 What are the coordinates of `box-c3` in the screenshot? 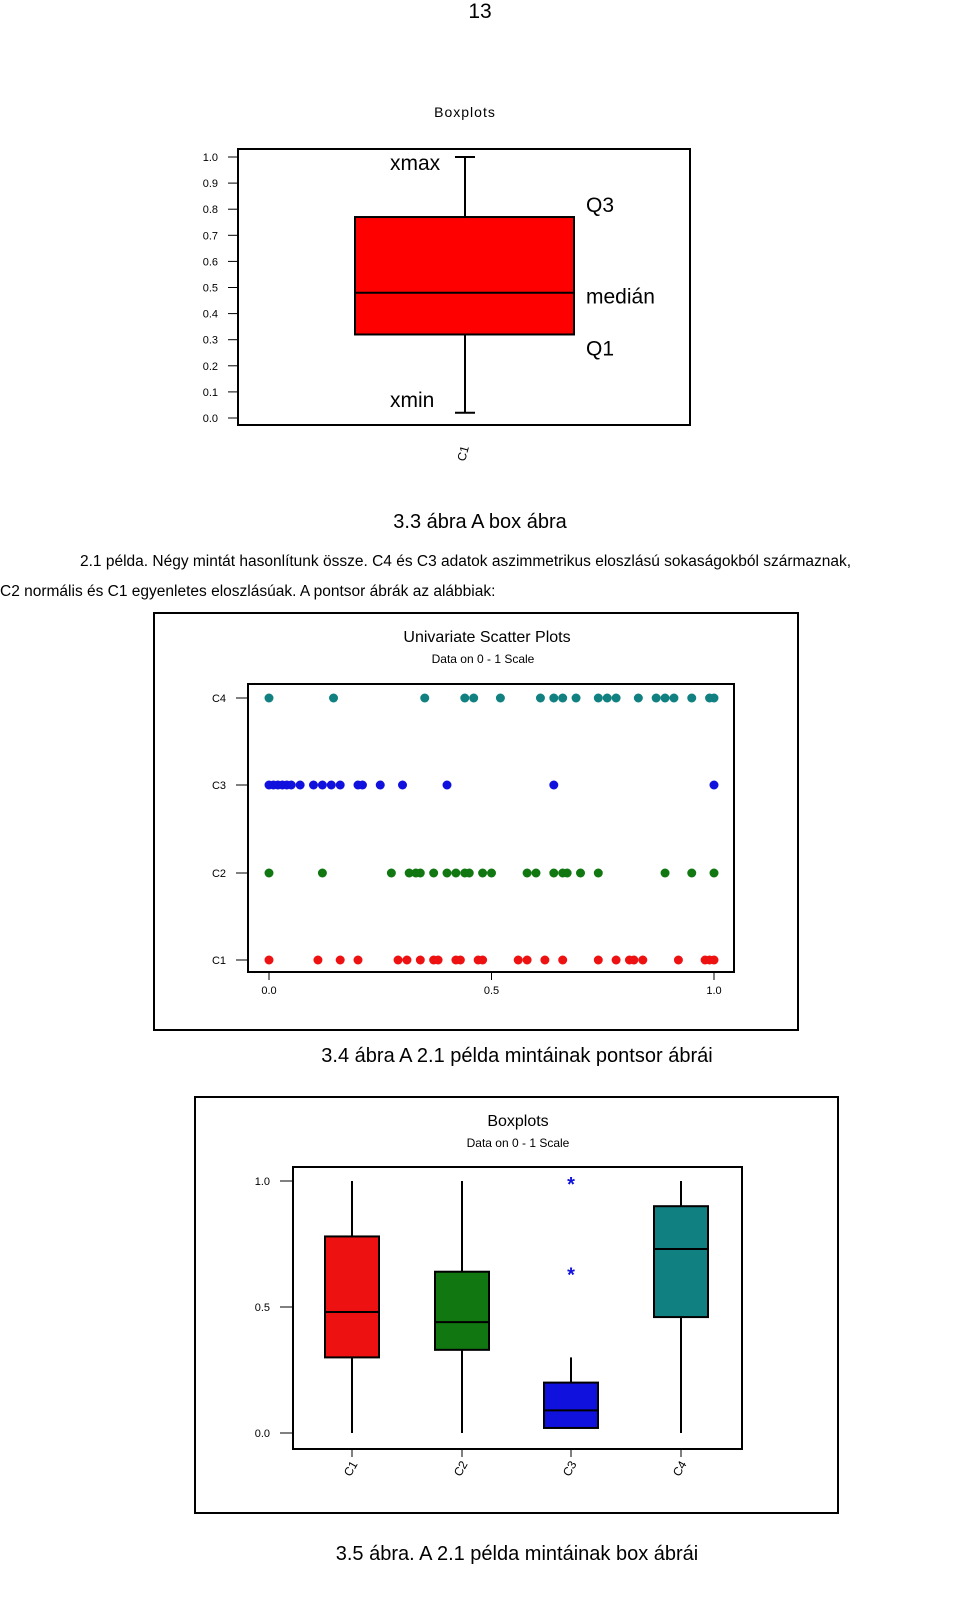 It's located at (571, 1405).